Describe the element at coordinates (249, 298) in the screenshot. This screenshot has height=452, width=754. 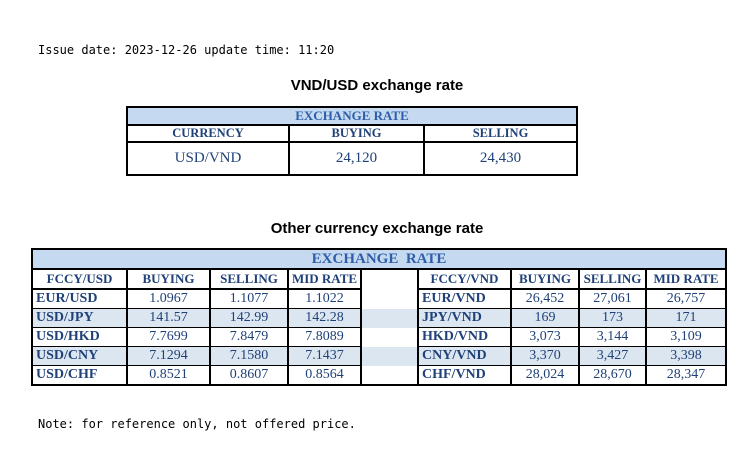
I see `usd-selling-cell: 1.1077` at that location.